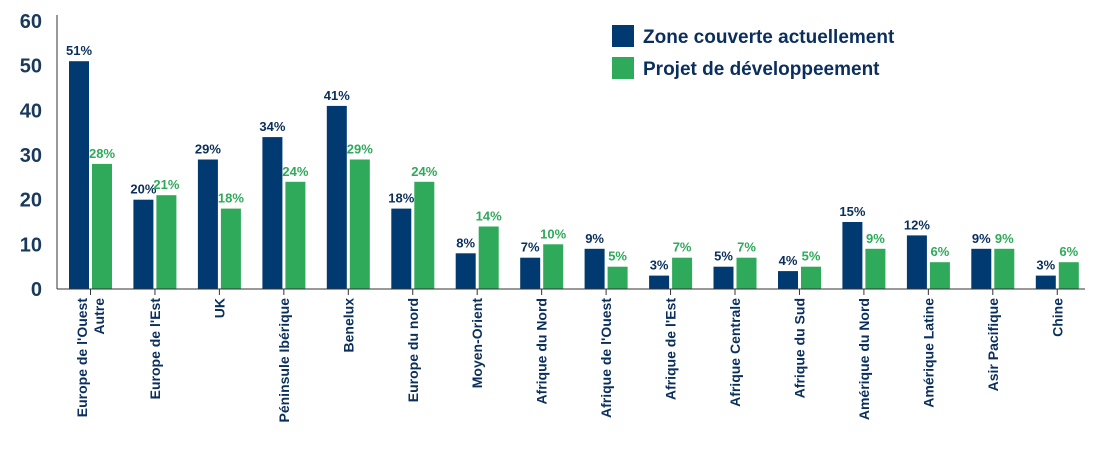 Image resolution: width=1119 pixels, height=454 pixels. Describe the element at coordinates (542, 351) in the screenshot. I see `x-tick-label: Afrique du Nord` at that location.